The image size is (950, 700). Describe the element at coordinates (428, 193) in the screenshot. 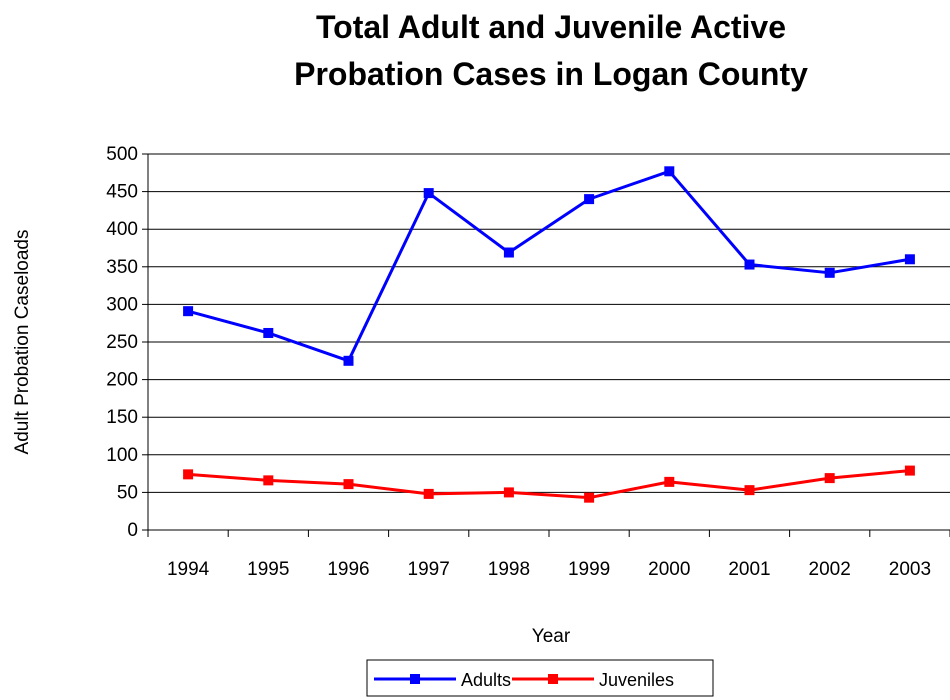

I see `point-adults-1997` at that location.